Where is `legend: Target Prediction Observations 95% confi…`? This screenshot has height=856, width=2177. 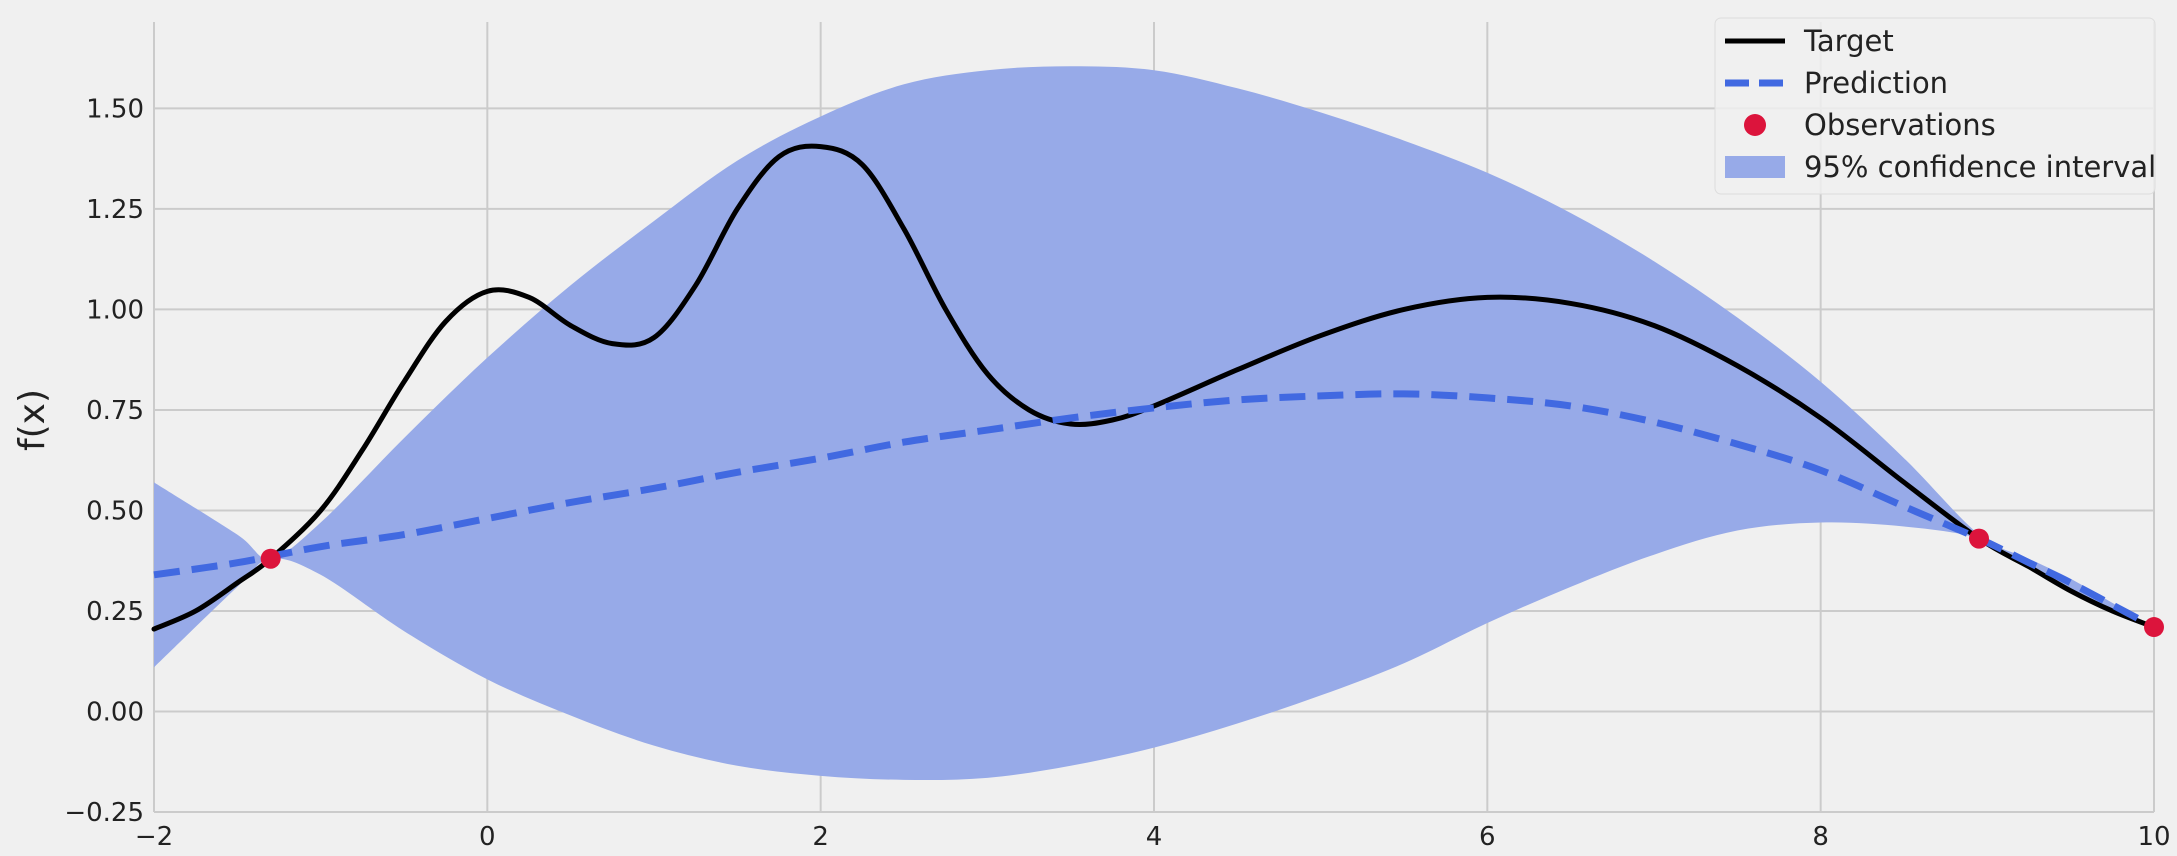
legend: Target Prediction Observations 95% confi… is located at coordinates (1935, 106).